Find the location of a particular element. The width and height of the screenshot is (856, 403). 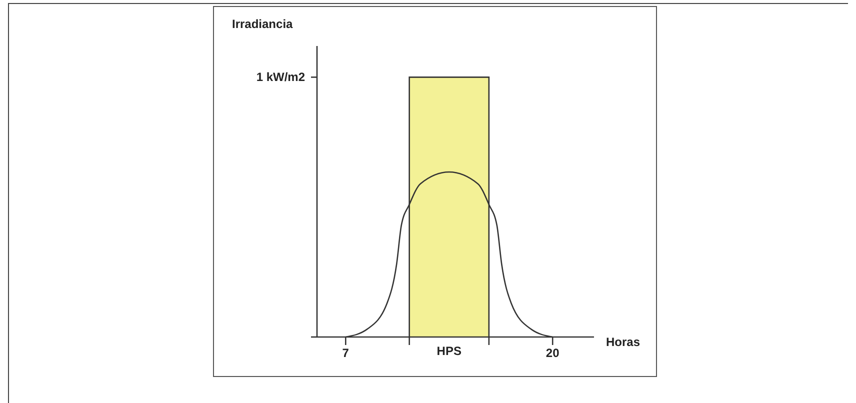

x-tick-label: 7 is located at coordinates (346, 353).